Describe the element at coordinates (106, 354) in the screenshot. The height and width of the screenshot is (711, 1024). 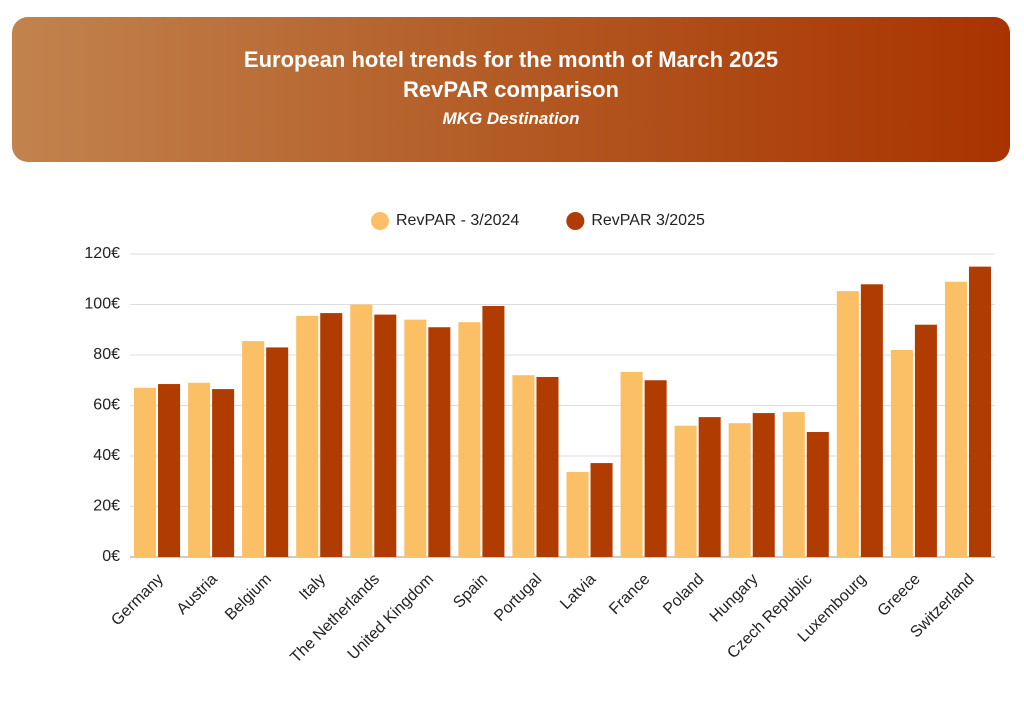
I see `y-tick-label: 80€` at that location.